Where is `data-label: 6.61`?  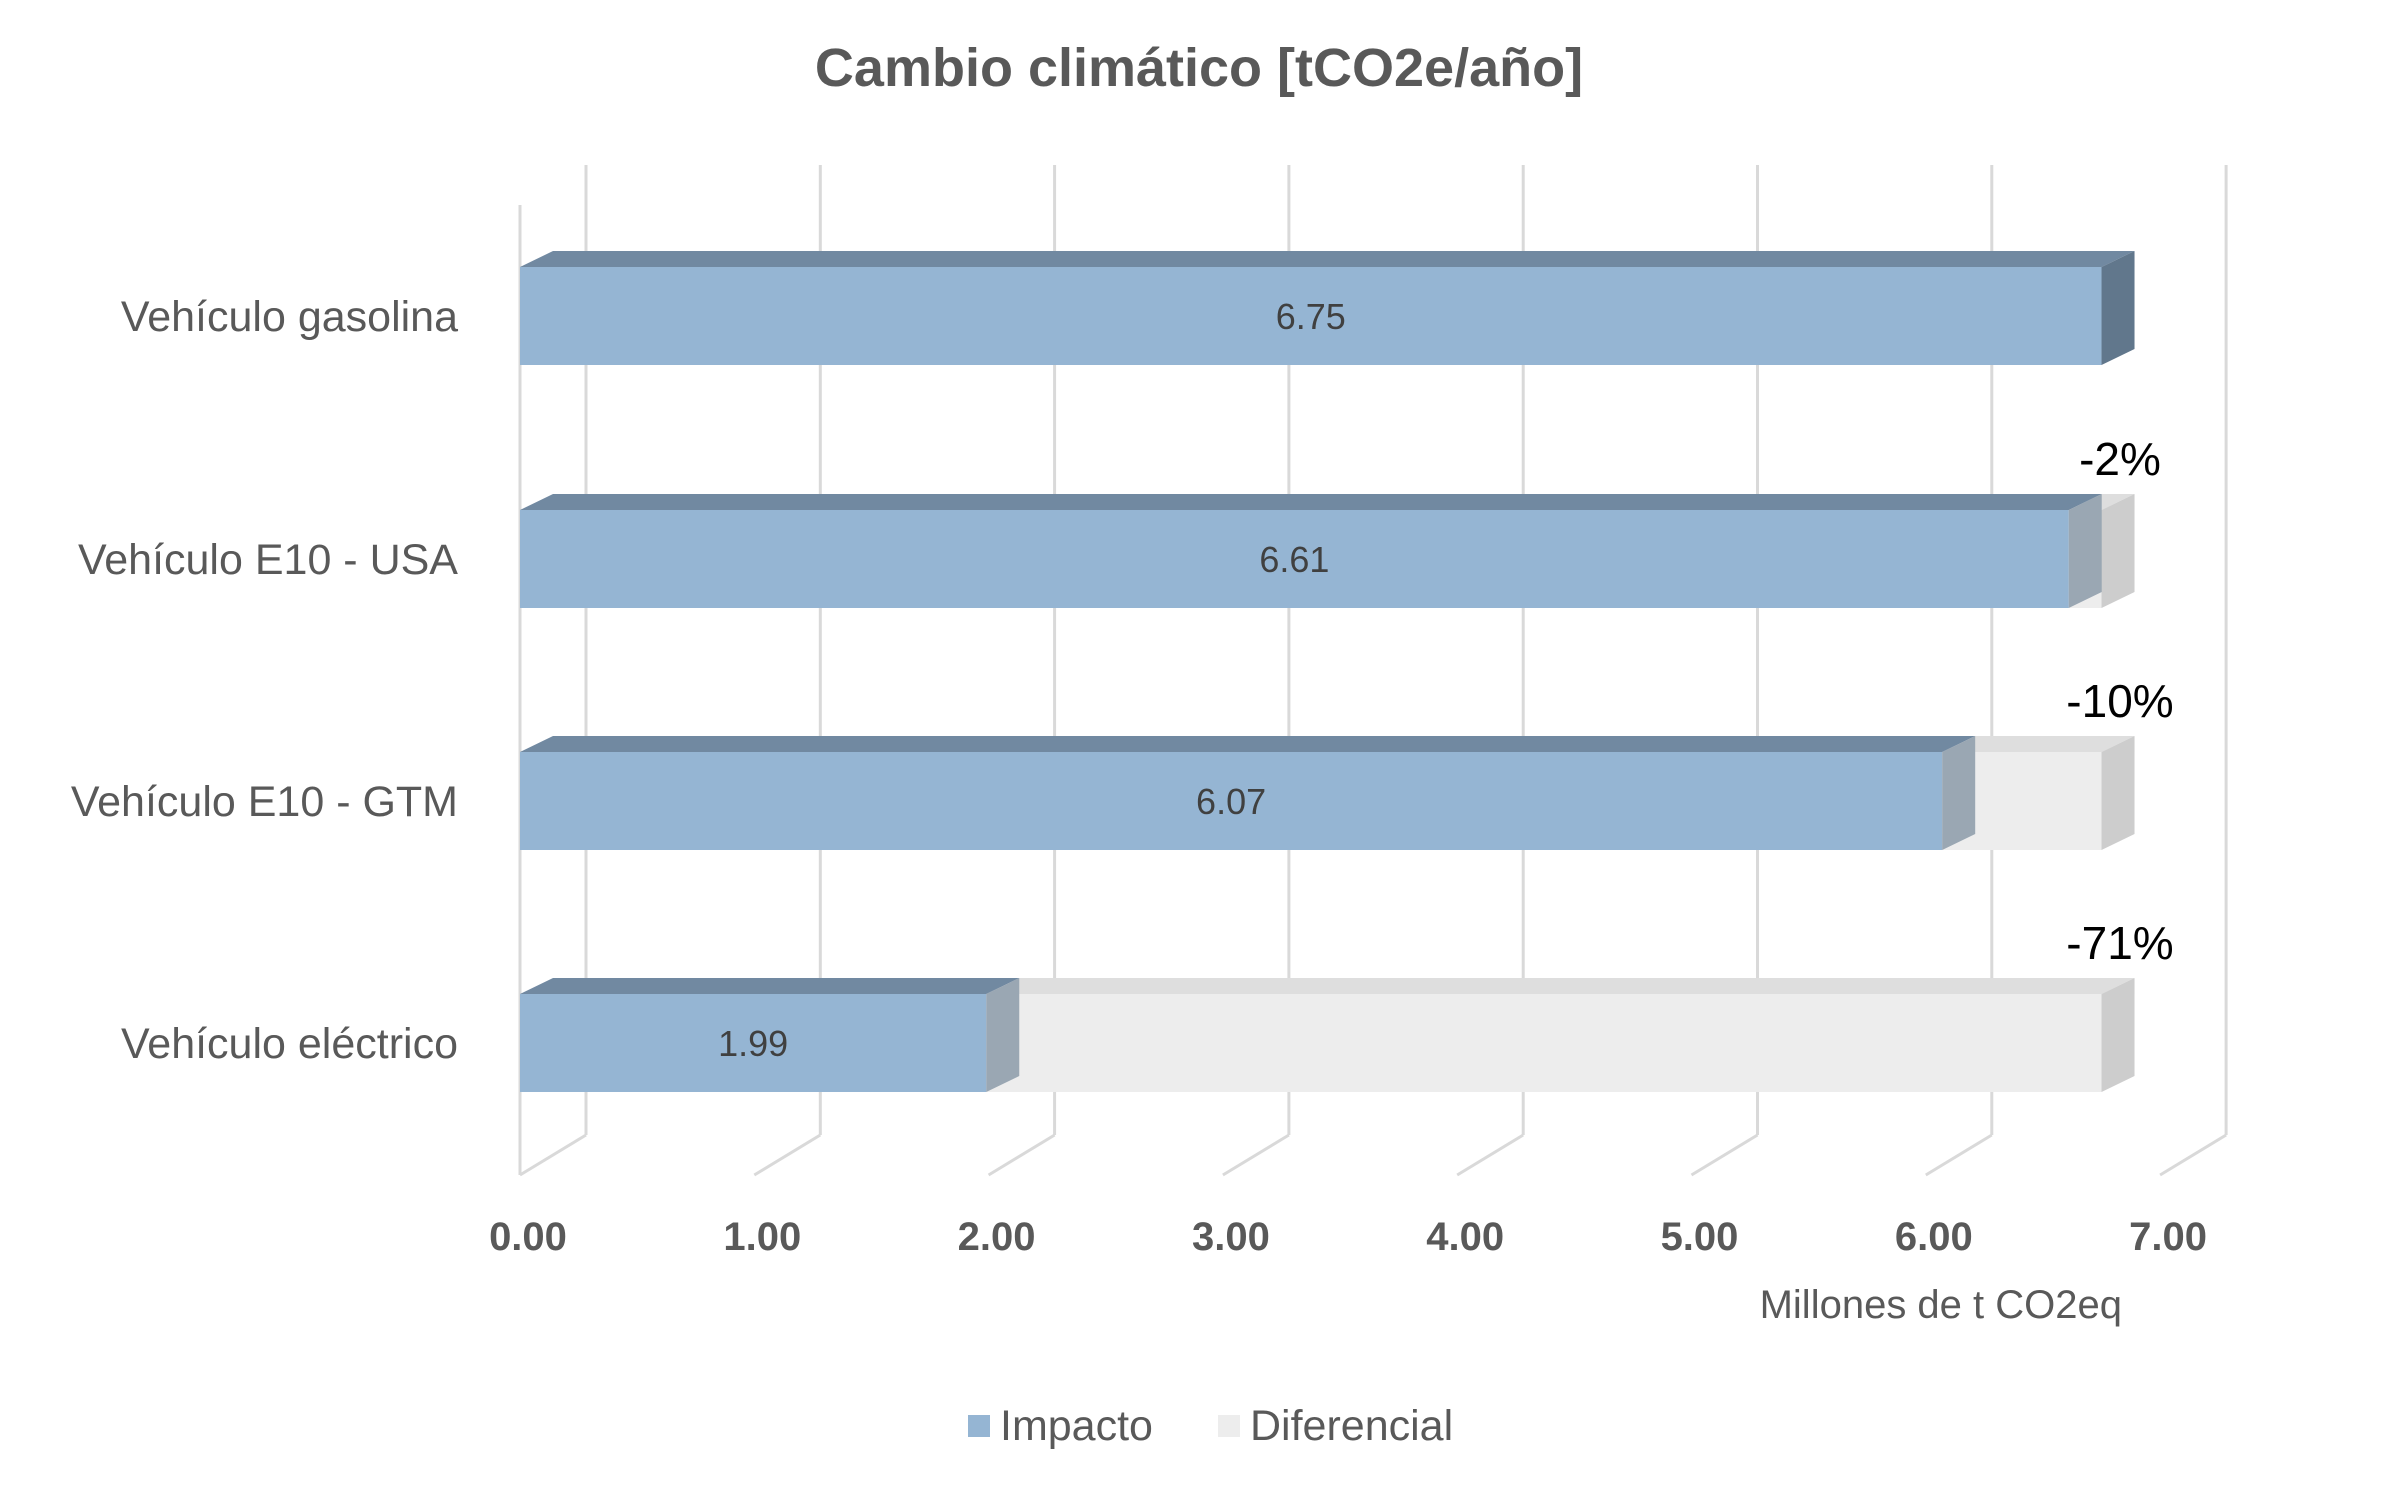
data-label: 6.61 is located at coordinates (1294, 559).